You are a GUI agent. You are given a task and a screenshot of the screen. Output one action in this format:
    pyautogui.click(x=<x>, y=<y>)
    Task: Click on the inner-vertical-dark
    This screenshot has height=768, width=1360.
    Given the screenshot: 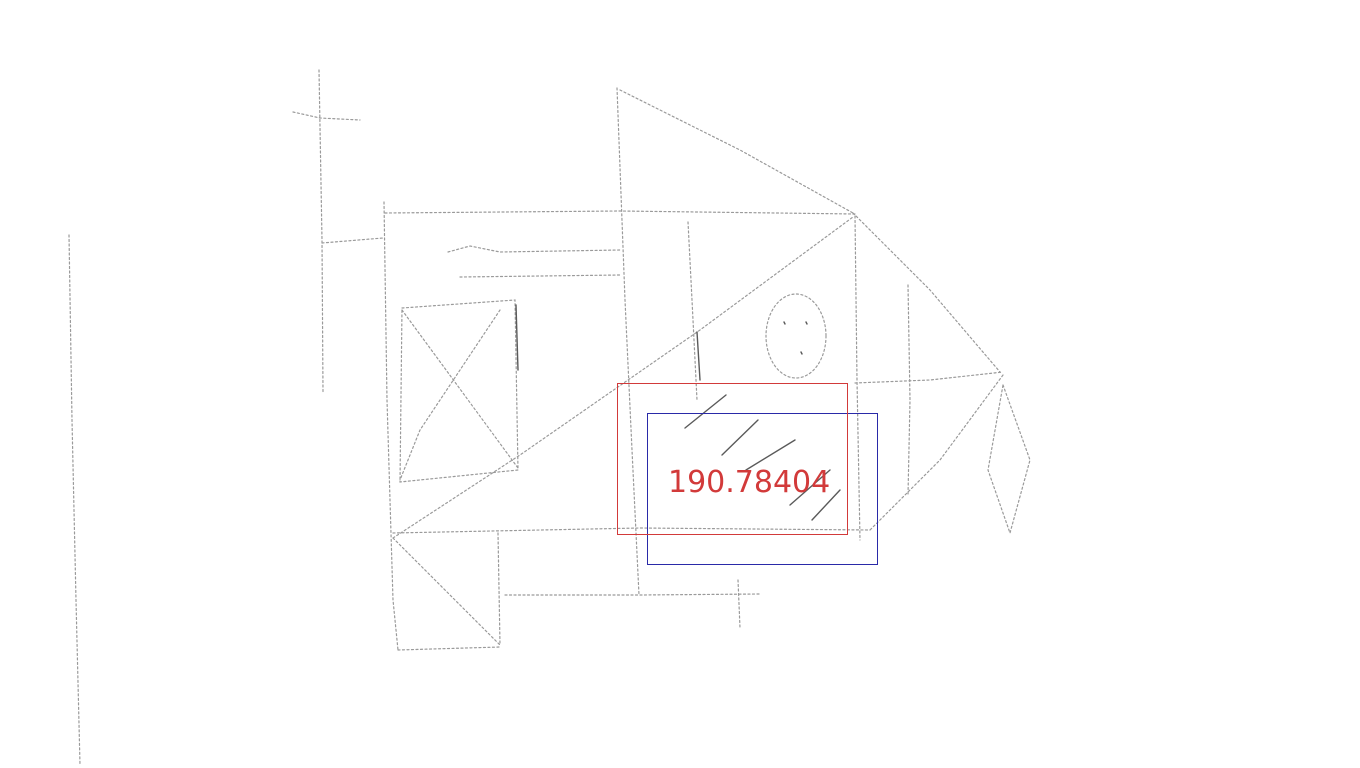 What is the action you would take?
    pyautogui.click(x=698, y=356)
    